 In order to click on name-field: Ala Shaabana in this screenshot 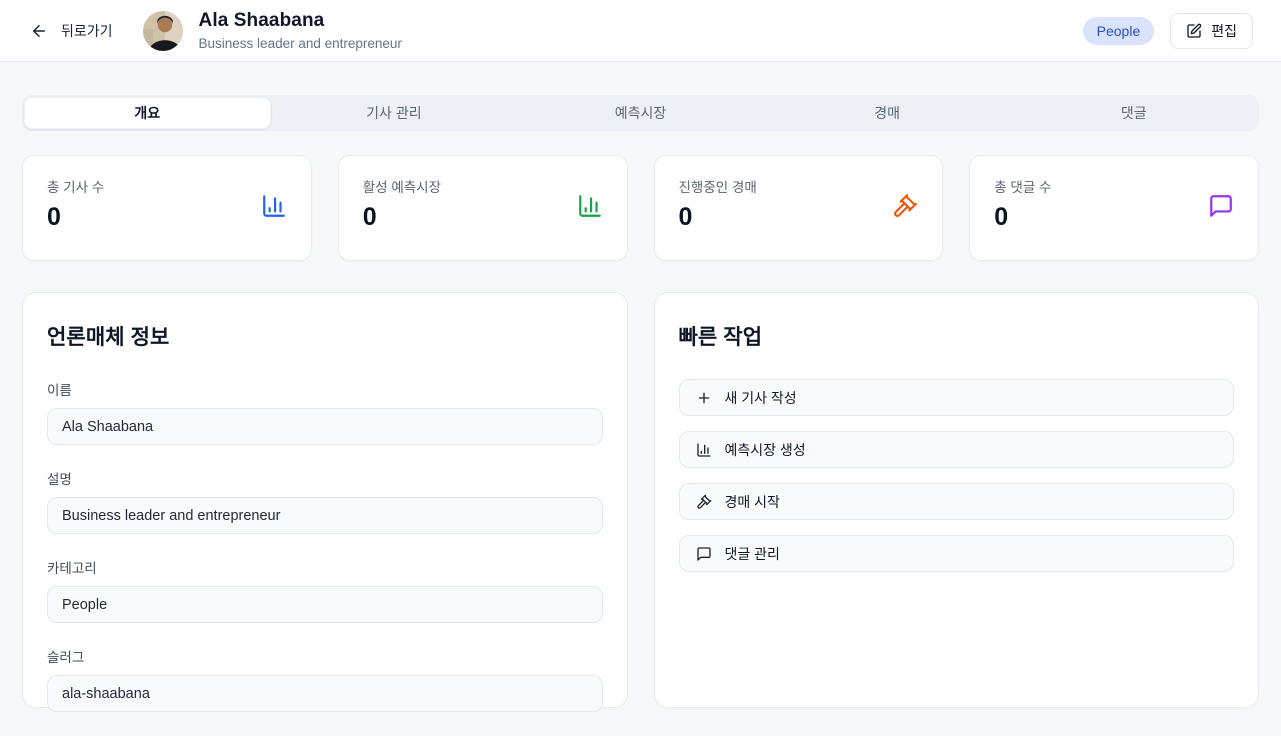, I will do `click(325, 426)`.